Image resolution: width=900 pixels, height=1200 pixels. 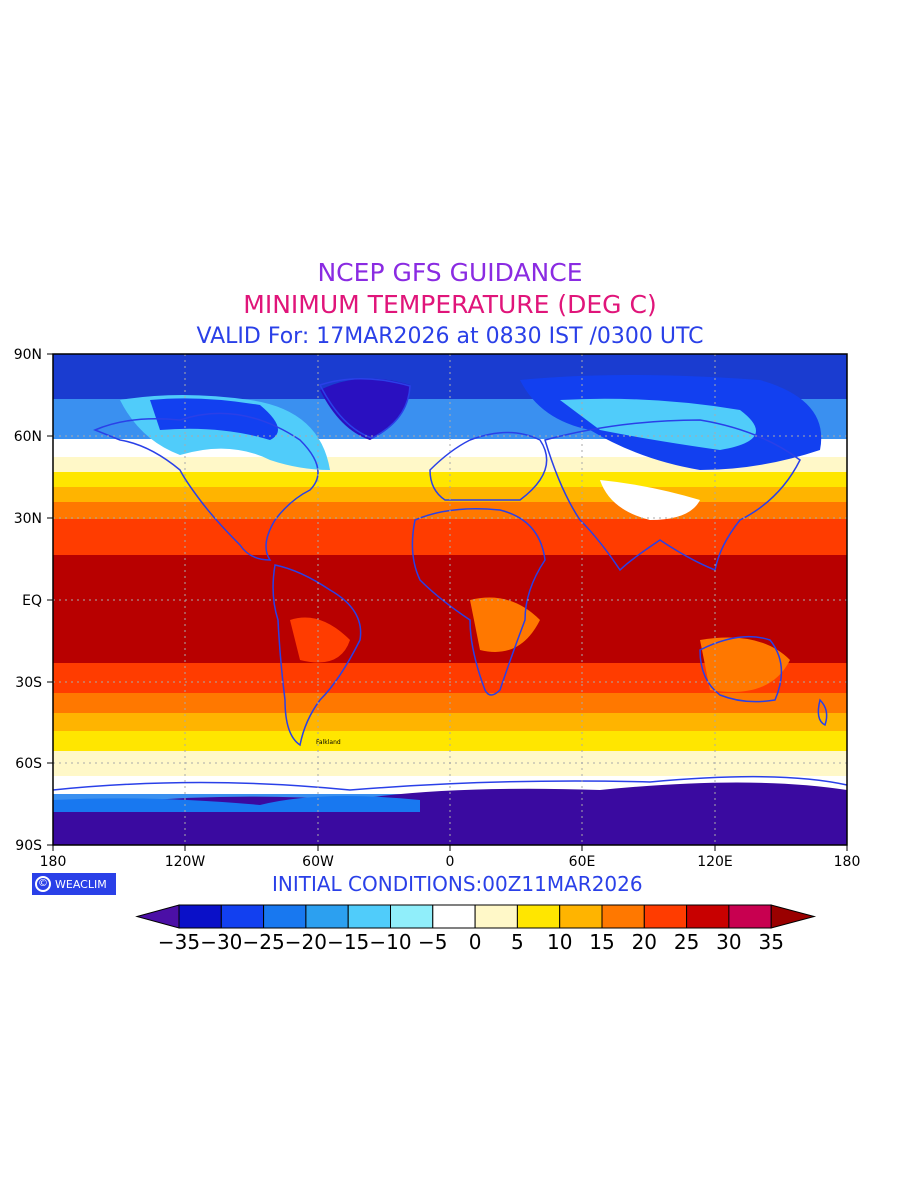 What do you see at coordinates (263, 942) in the screenshot?
I see `colorbar-label: −25` at bounding box center [263, 942].